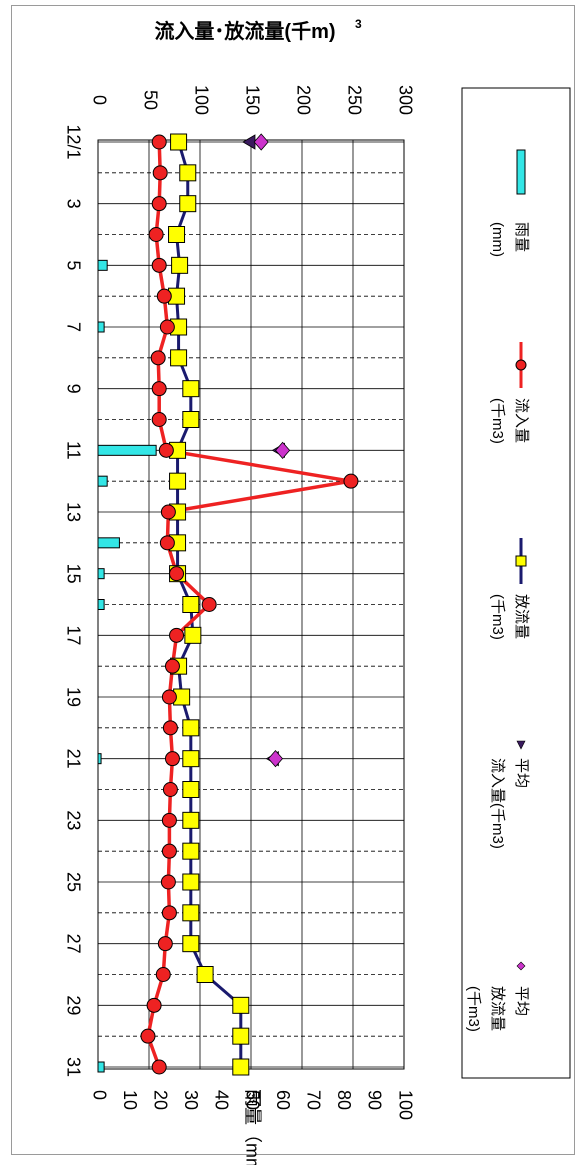 This screenshot has width=585, height=1165. Describe the element at coordinates (222, 1100) in the screenshot. I see `rain-tick-label: 40` at that location.